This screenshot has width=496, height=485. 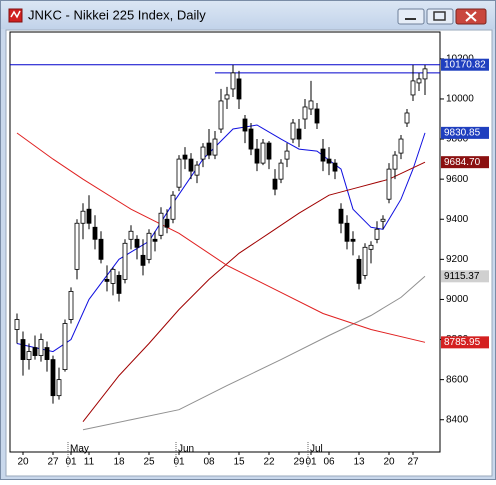 What do you see at coordinates (239, 462) in the screenshot?
I see `x-tick-label: 15` at bounding box center [239, 462].